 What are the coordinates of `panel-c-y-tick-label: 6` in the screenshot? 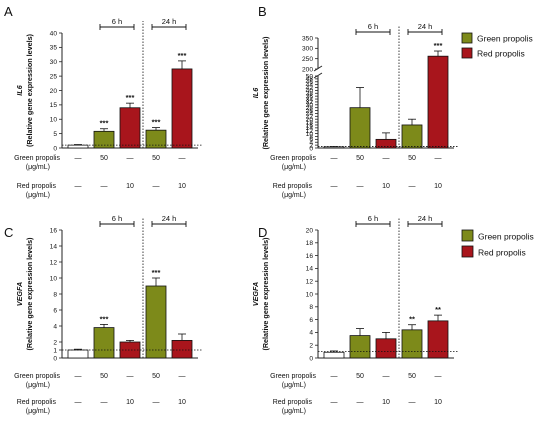 It's located at (55, 310).